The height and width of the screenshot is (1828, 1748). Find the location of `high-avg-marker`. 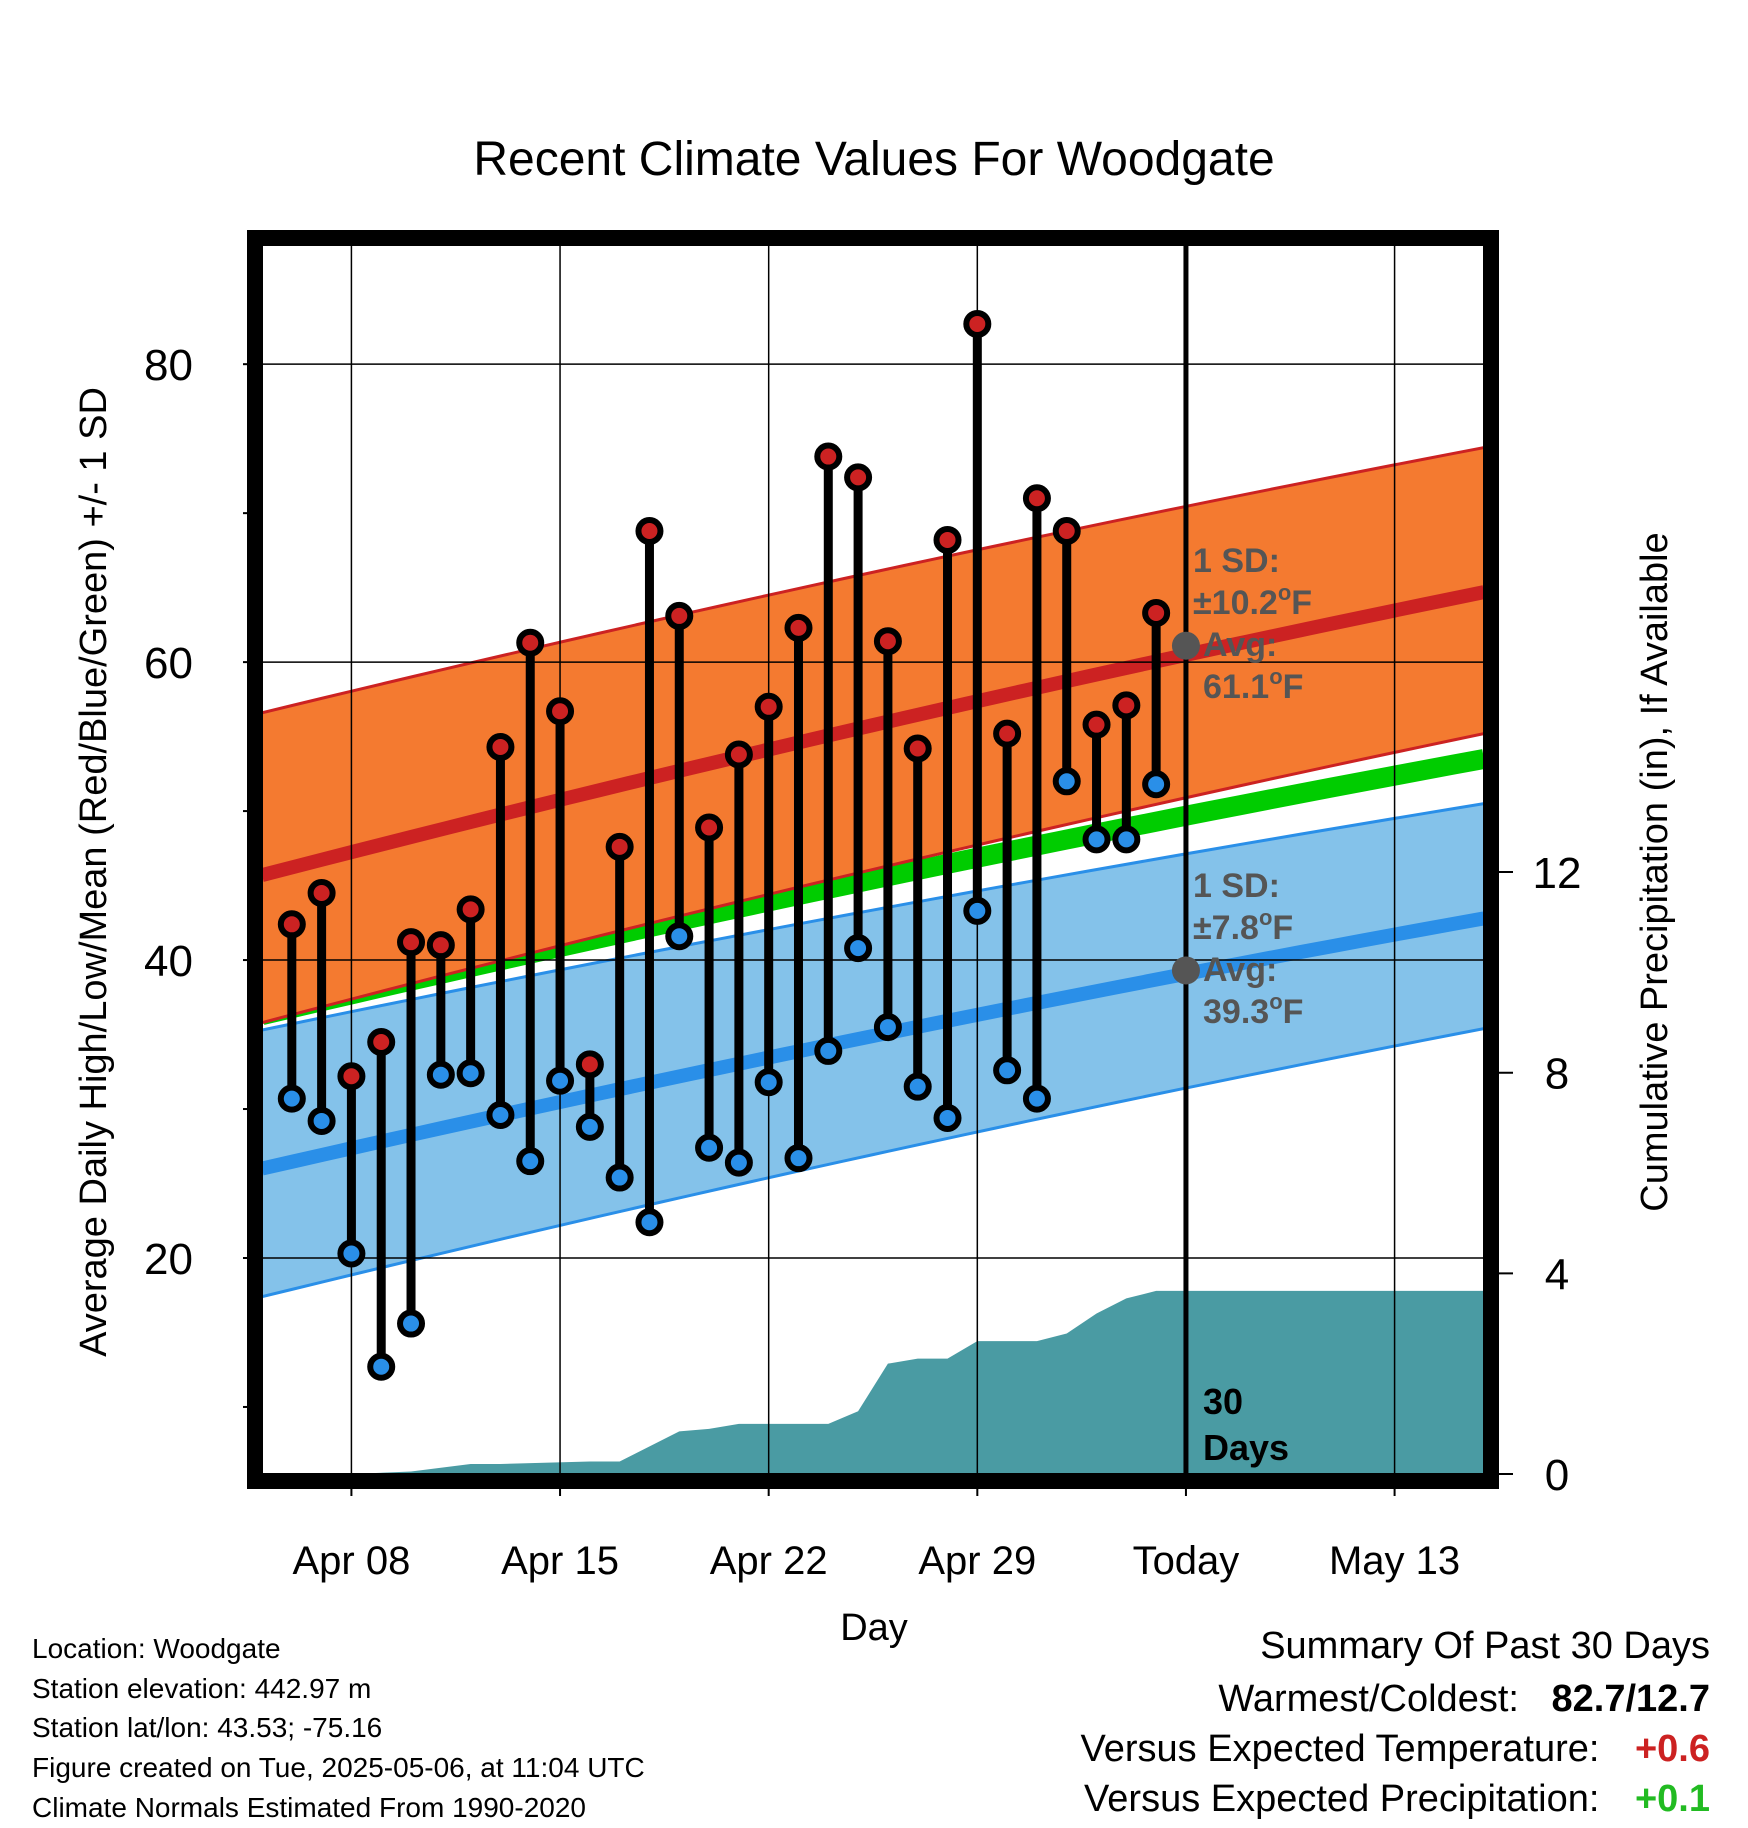

high-avg-marker is located at coordinates (1185, 645).